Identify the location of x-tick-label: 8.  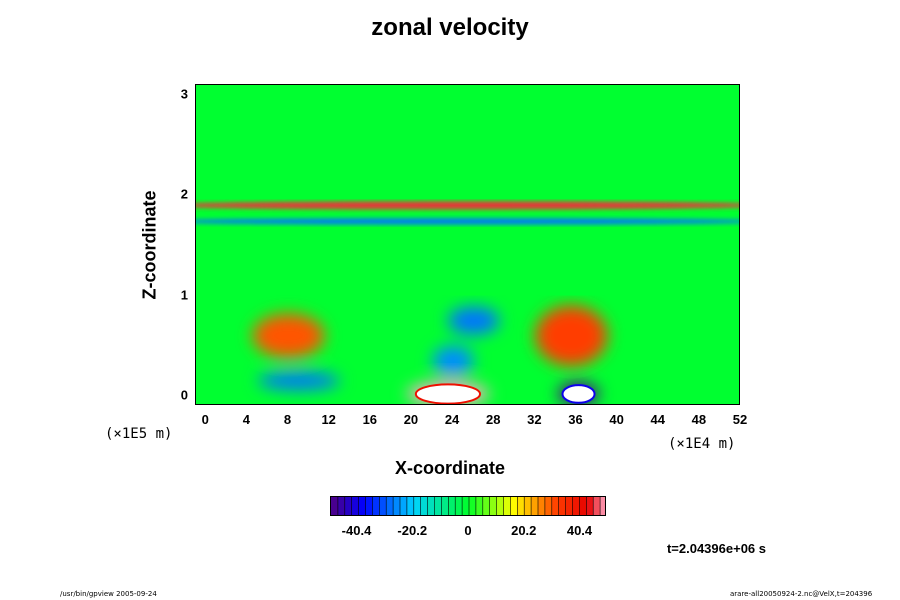
(287, 419).